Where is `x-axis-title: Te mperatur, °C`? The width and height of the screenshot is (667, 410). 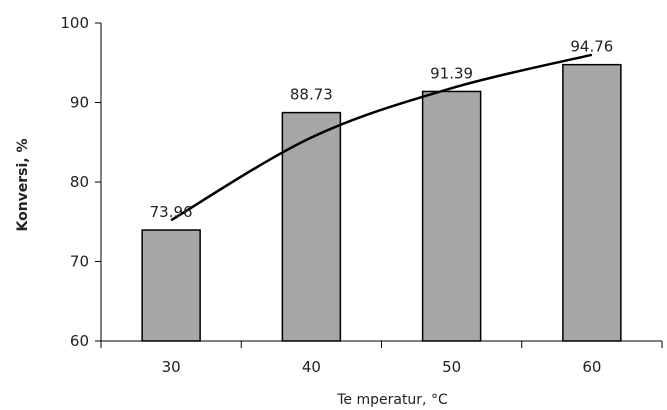
x-axis-title: Te mperatur, °C is located at coordinates (392, 400).